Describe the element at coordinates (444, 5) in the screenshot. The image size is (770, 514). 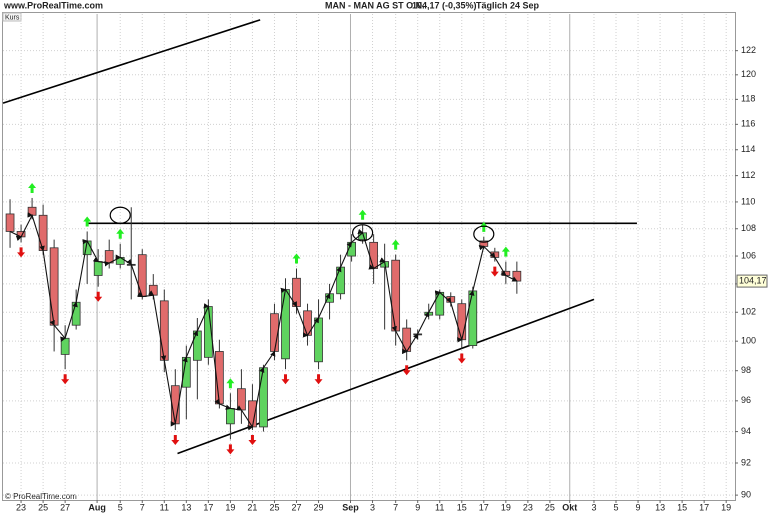
I see `quote: 104,17 (-0,35%)` at that location.